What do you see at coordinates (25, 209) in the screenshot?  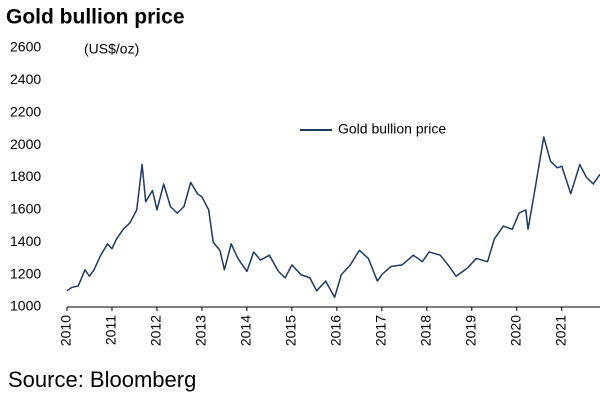 I see `y-tick-label: 1600` at bounding box center [25, 209].